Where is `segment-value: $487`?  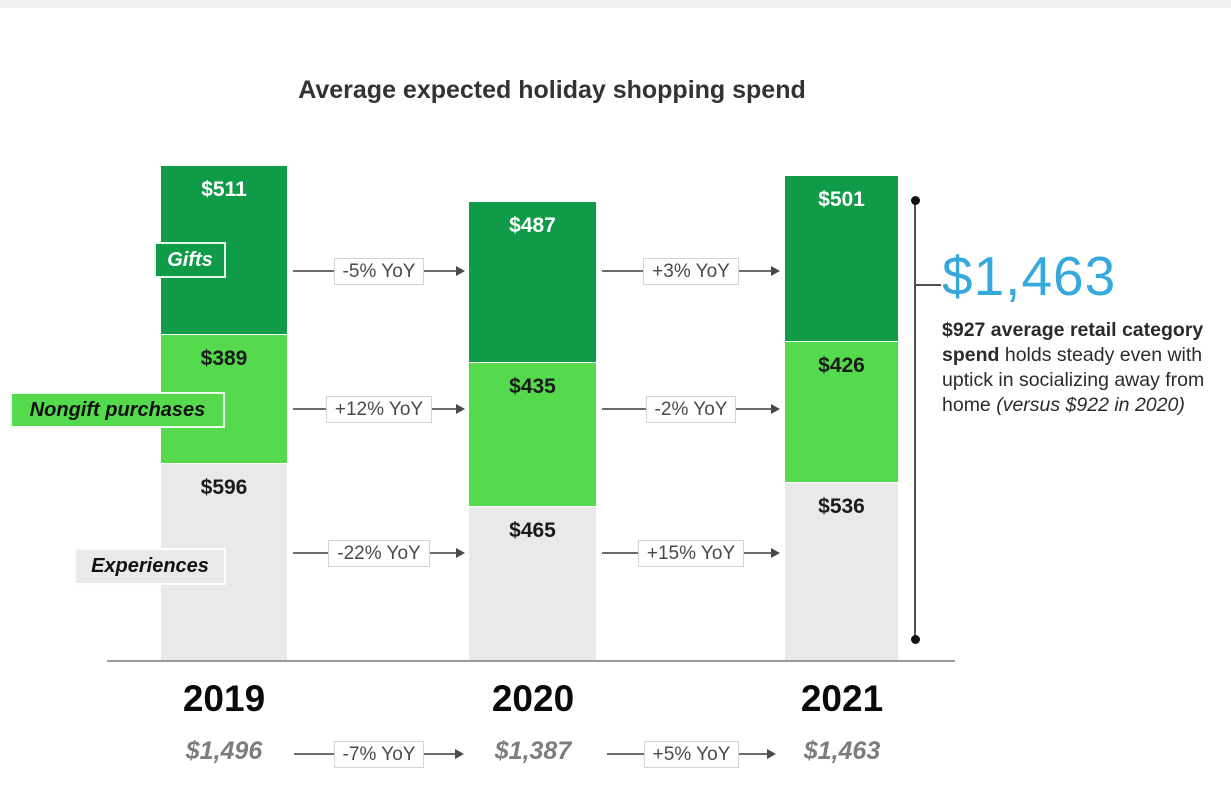
segment-value: $487 is located at coordinates (532, 225).